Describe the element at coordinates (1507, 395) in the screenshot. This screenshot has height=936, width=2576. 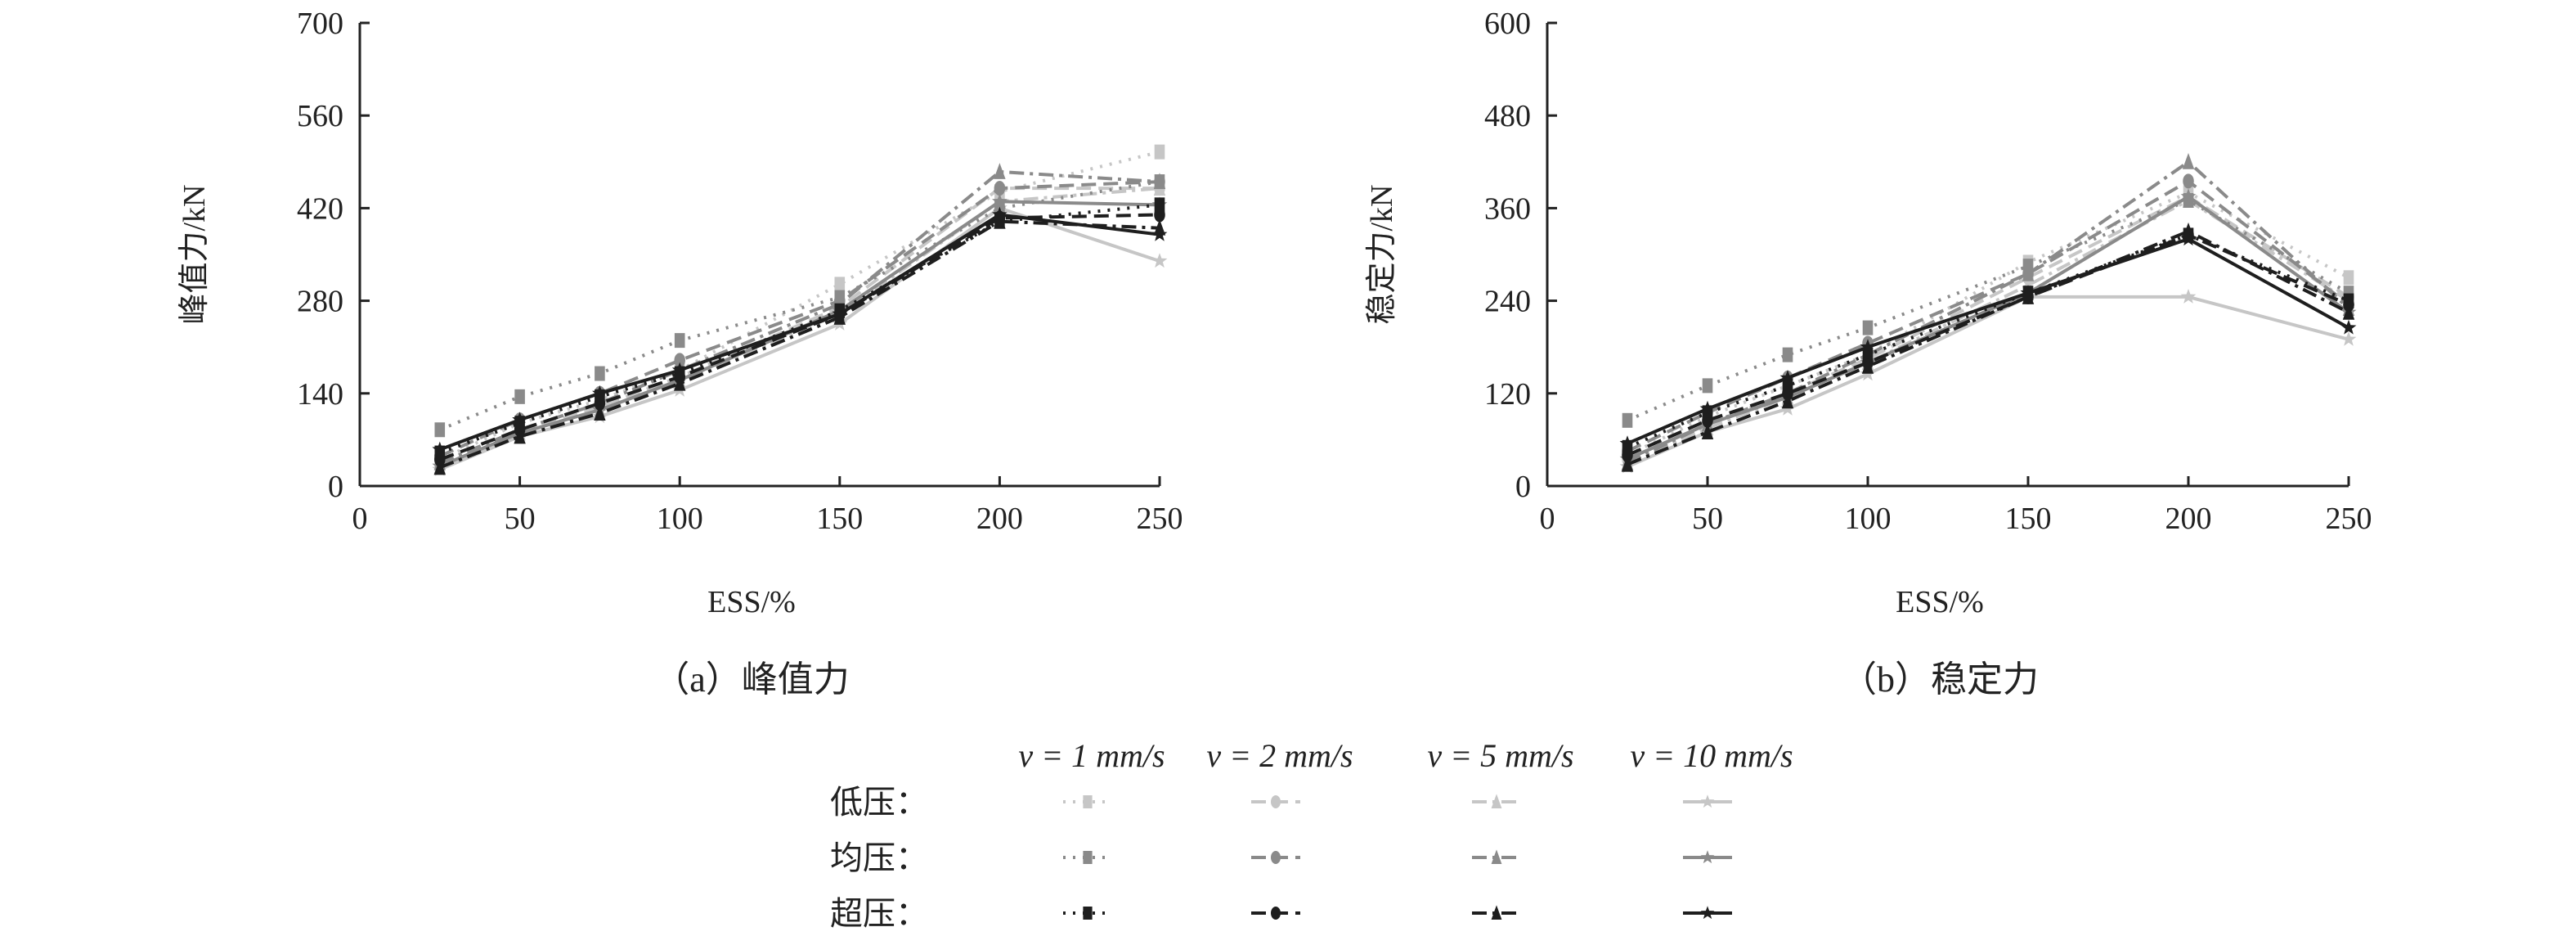
I see `y-tick-label: 120` at that location.